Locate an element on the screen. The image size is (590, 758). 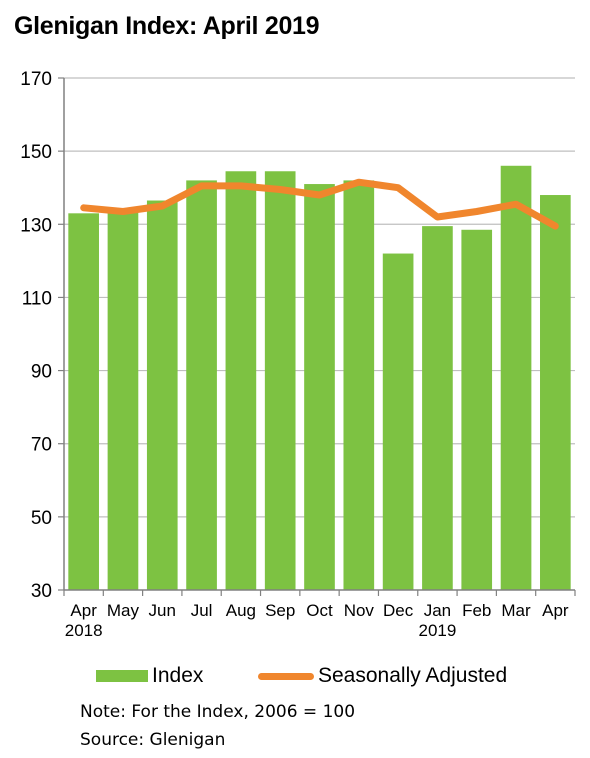
y-axis: 30 50 70 90 110 130 150 170 is located at coordinates (42, 335).